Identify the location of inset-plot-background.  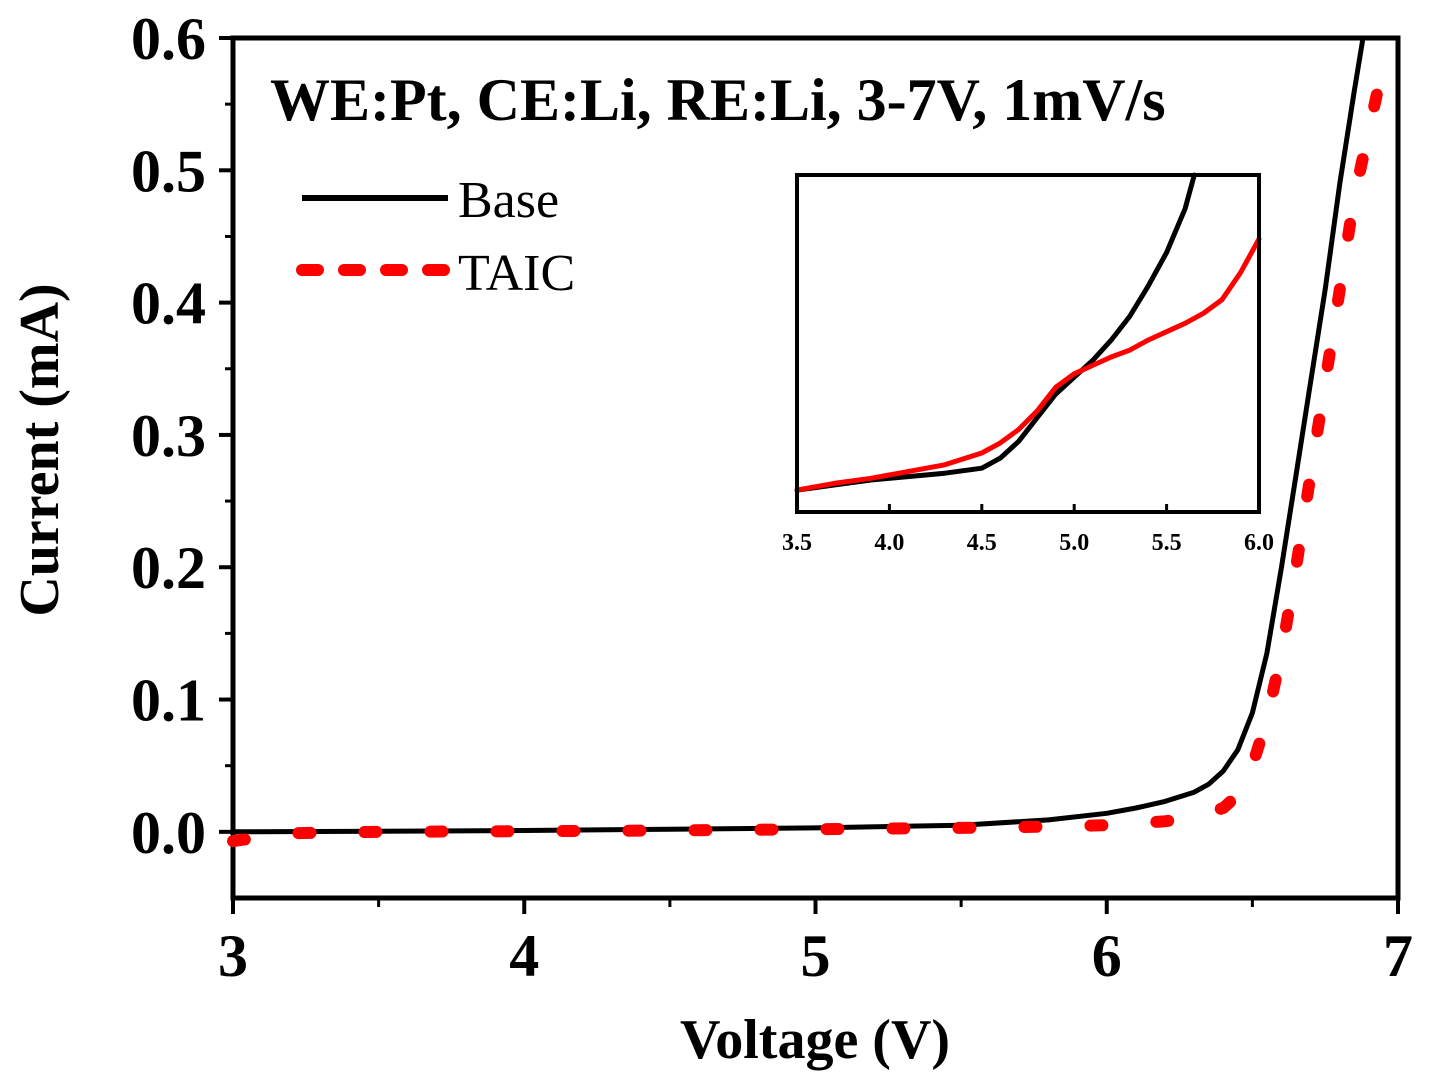
(1028, 343).